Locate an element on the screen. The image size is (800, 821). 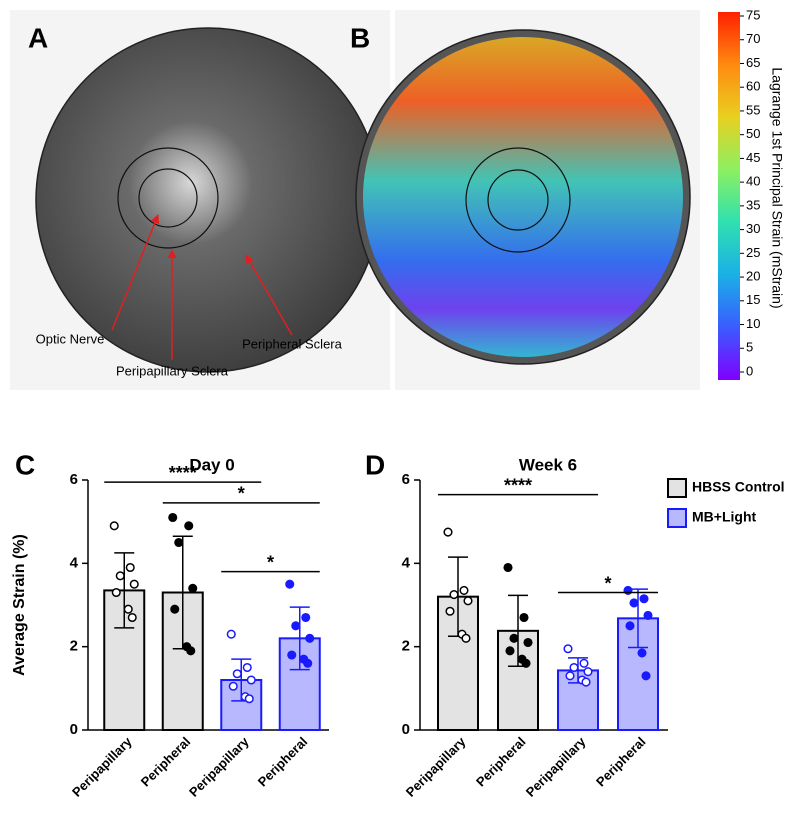
colorbar-tick-label: 70 is located at coordinates (753, 38).